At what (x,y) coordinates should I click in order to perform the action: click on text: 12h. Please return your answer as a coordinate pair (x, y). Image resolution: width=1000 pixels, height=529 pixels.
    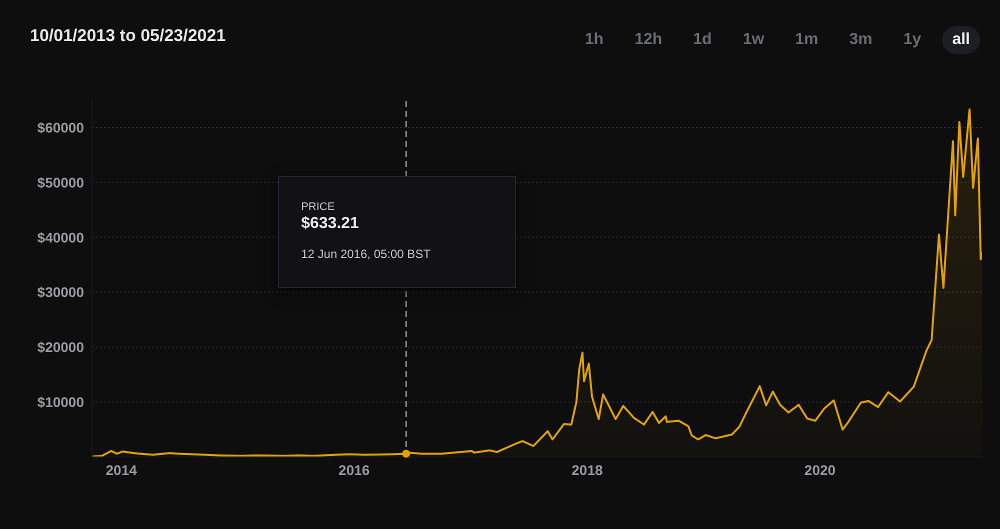
    Looking at the image, I should click on (649, 40).